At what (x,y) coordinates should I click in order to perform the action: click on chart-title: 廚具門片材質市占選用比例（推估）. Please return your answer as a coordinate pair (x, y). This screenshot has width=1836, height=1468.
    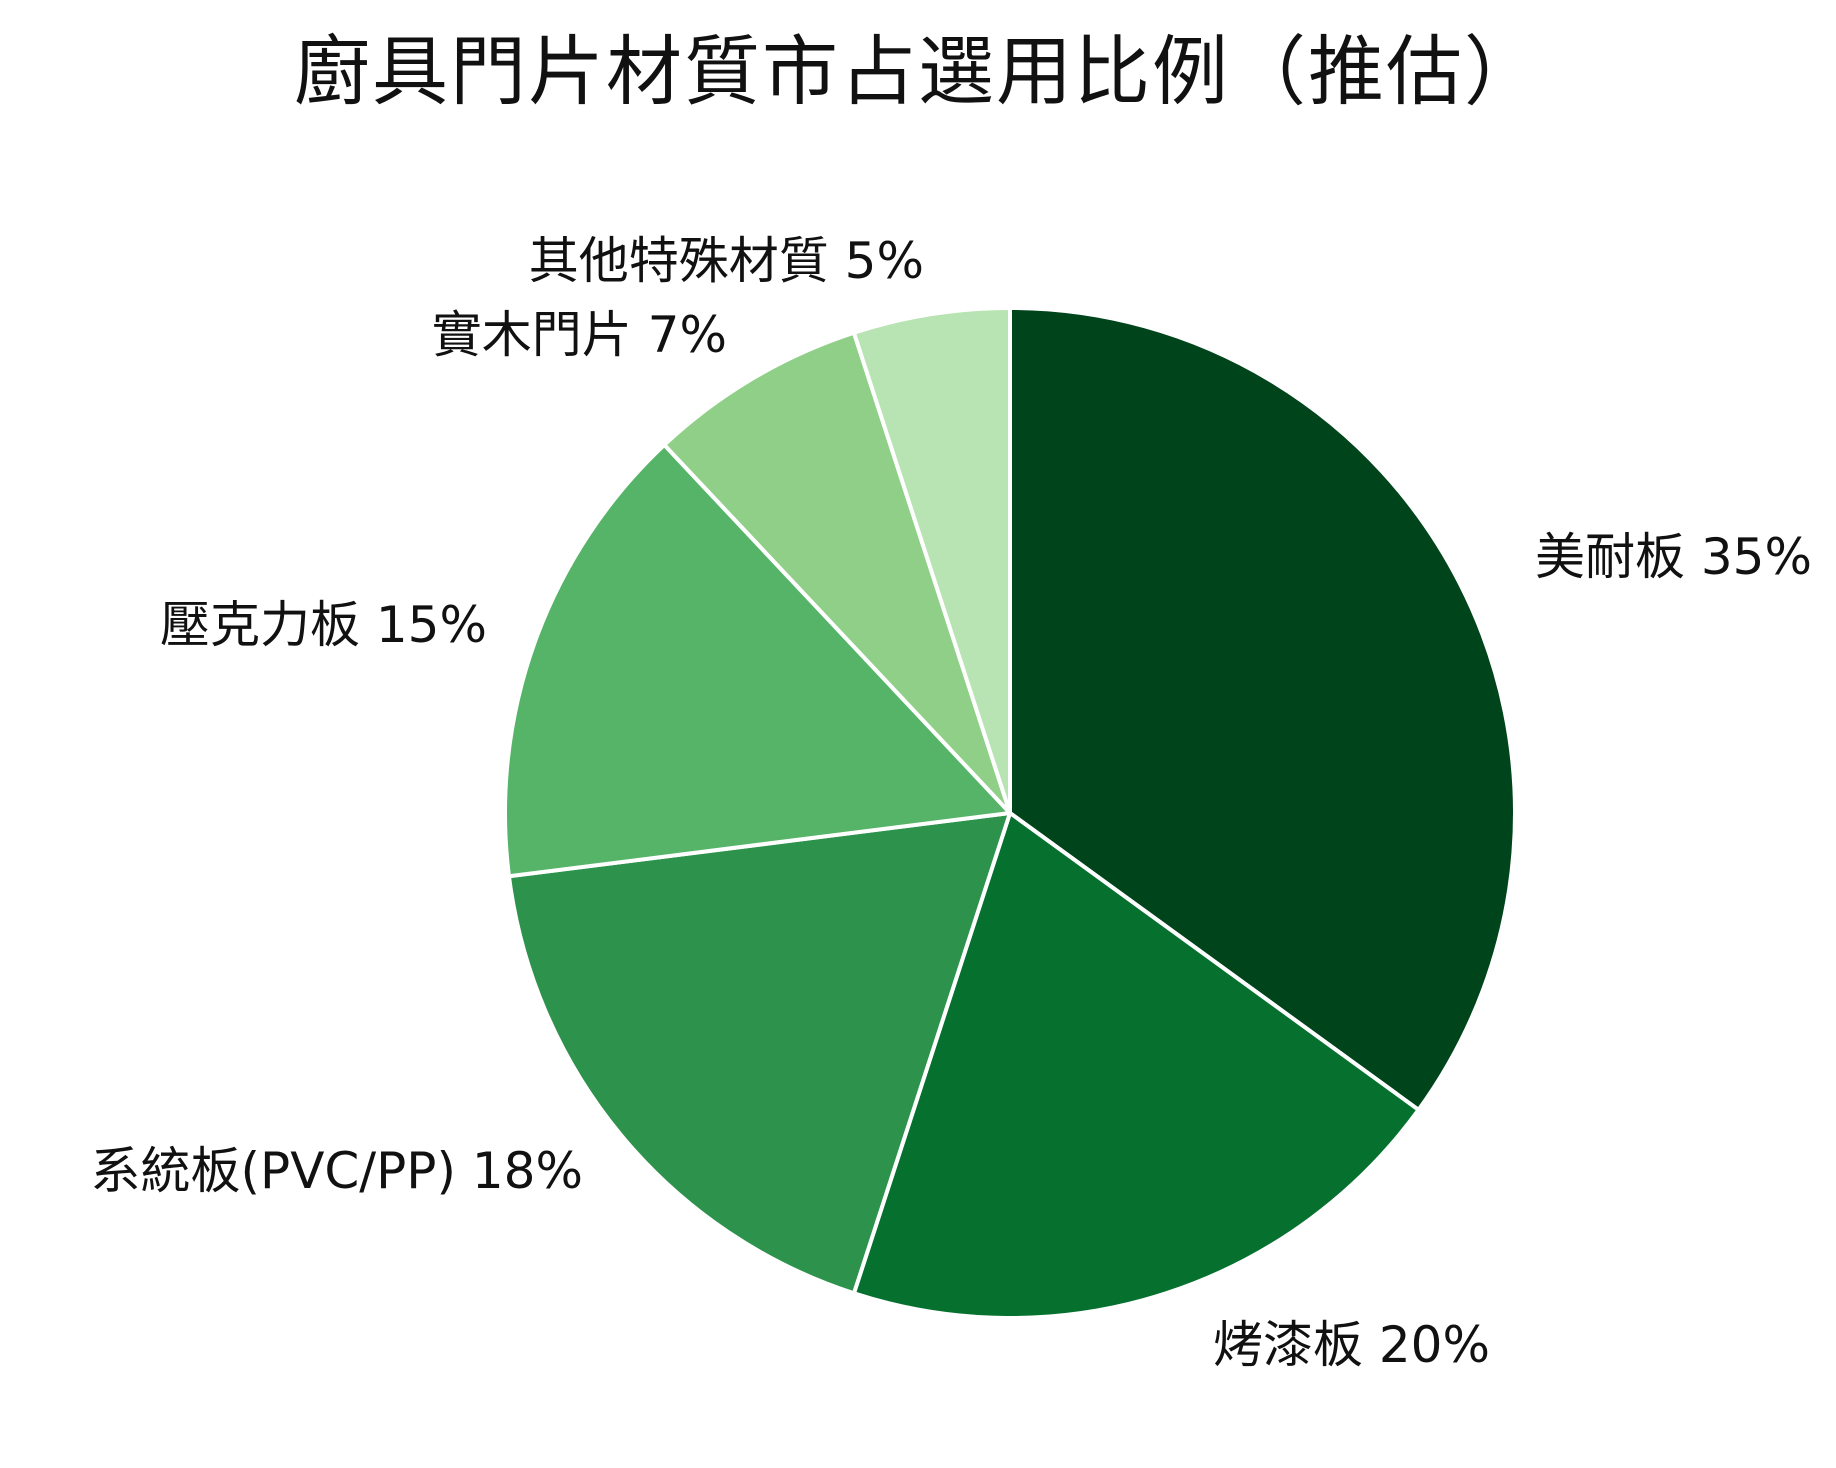
    Looking at the image, I should click on (918, 71).